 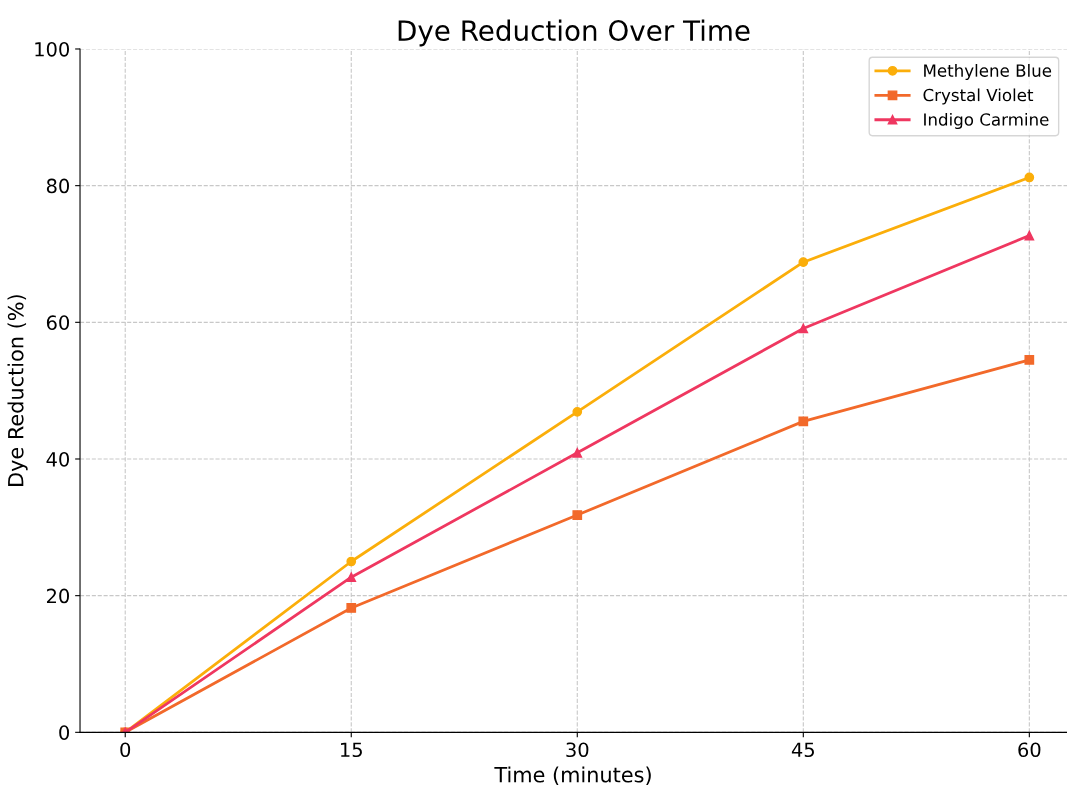 I want to click on y-axis-title: Dye Reduction (%), so click(x=17, y=390).